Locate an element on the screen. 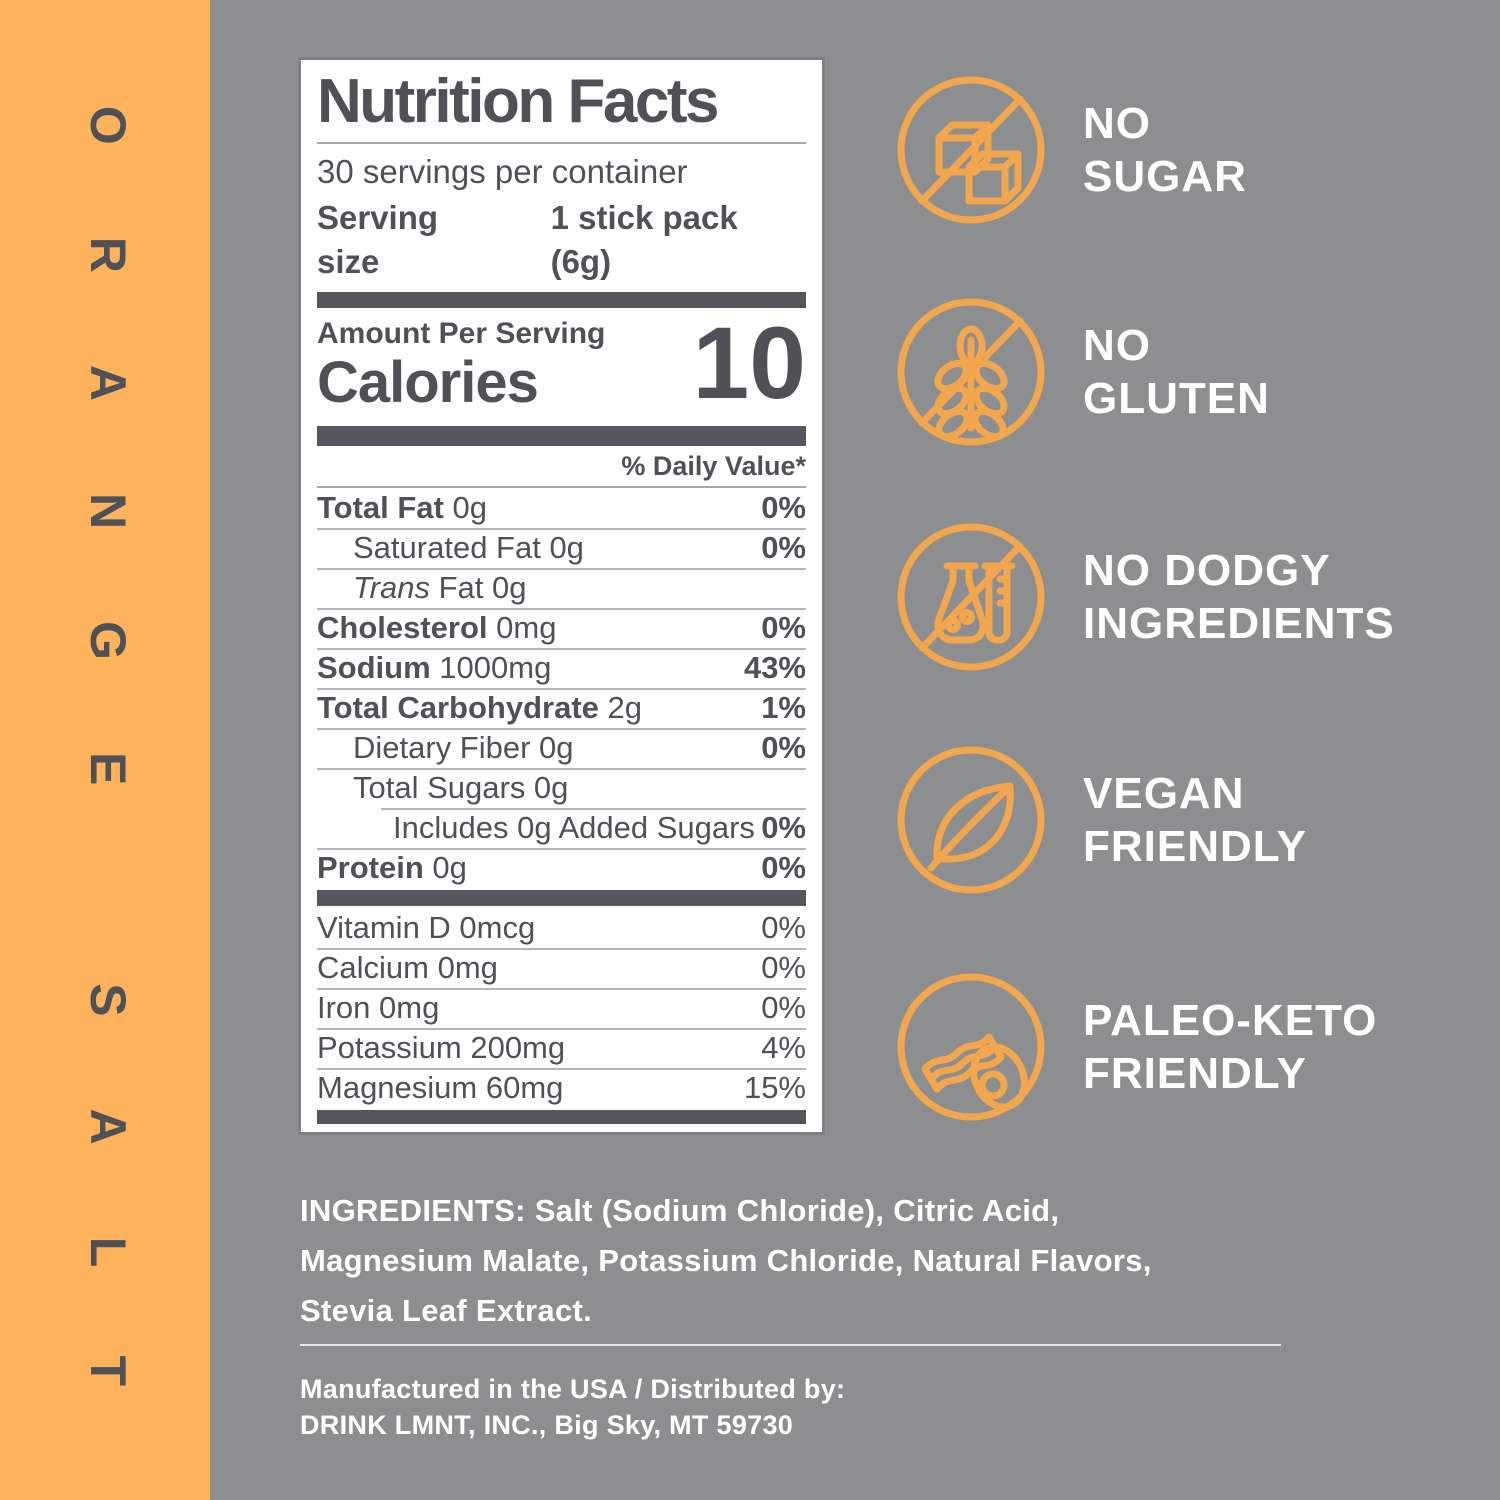 This screenshot has height=1500, width=1500. amount-per-serving-label: Amount Per Serving is located at coordinates (461, 333).